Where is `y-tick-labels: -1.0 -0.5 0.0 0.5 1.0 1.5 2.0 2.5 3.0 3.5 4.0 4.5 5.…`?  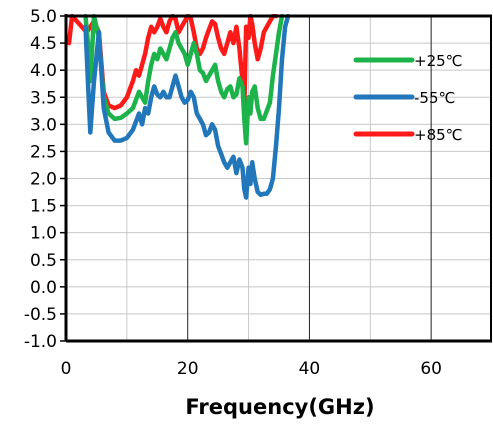
y-tick-labels: -1.0 -0.5 0.0 0.5 1.0 1.5 2.0 2.5 3.0 3.5 4.0 4.5 5.… is located at coordinates (40, 179).